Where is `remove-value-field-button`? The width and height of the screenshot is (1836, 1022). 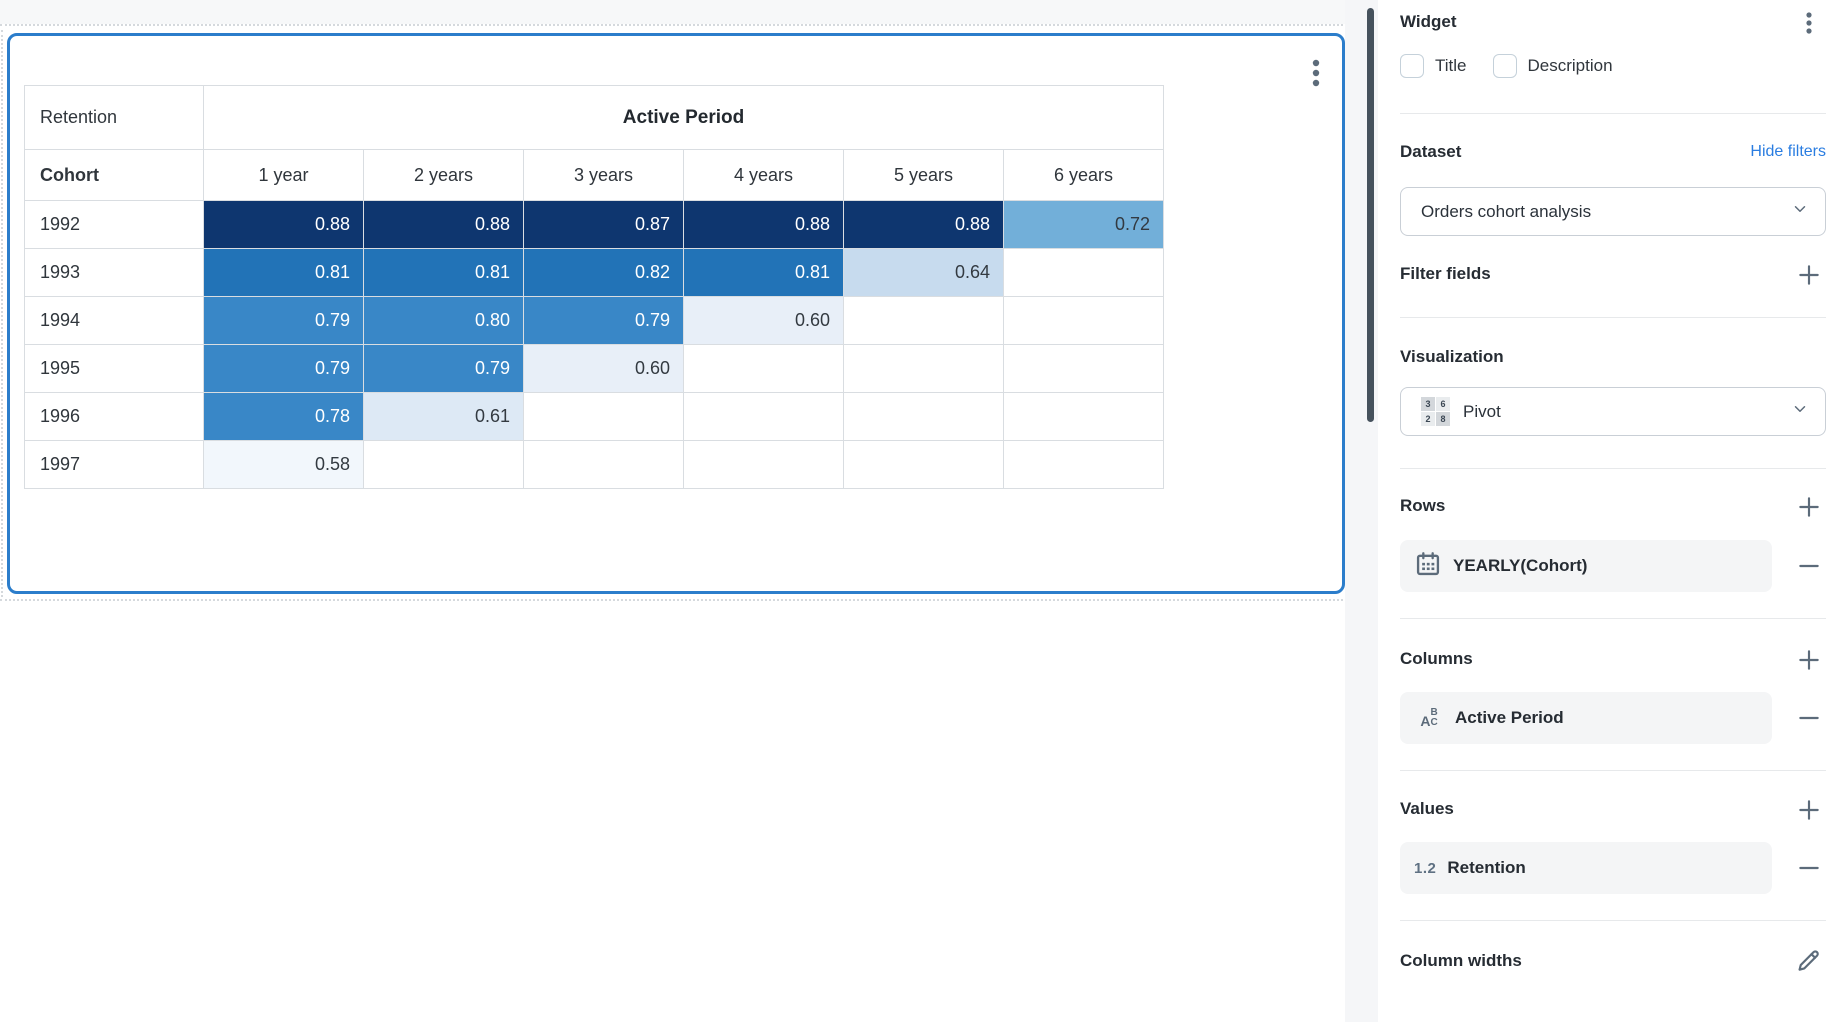
remove-value-field-button is located at coordinates (1809, 868).